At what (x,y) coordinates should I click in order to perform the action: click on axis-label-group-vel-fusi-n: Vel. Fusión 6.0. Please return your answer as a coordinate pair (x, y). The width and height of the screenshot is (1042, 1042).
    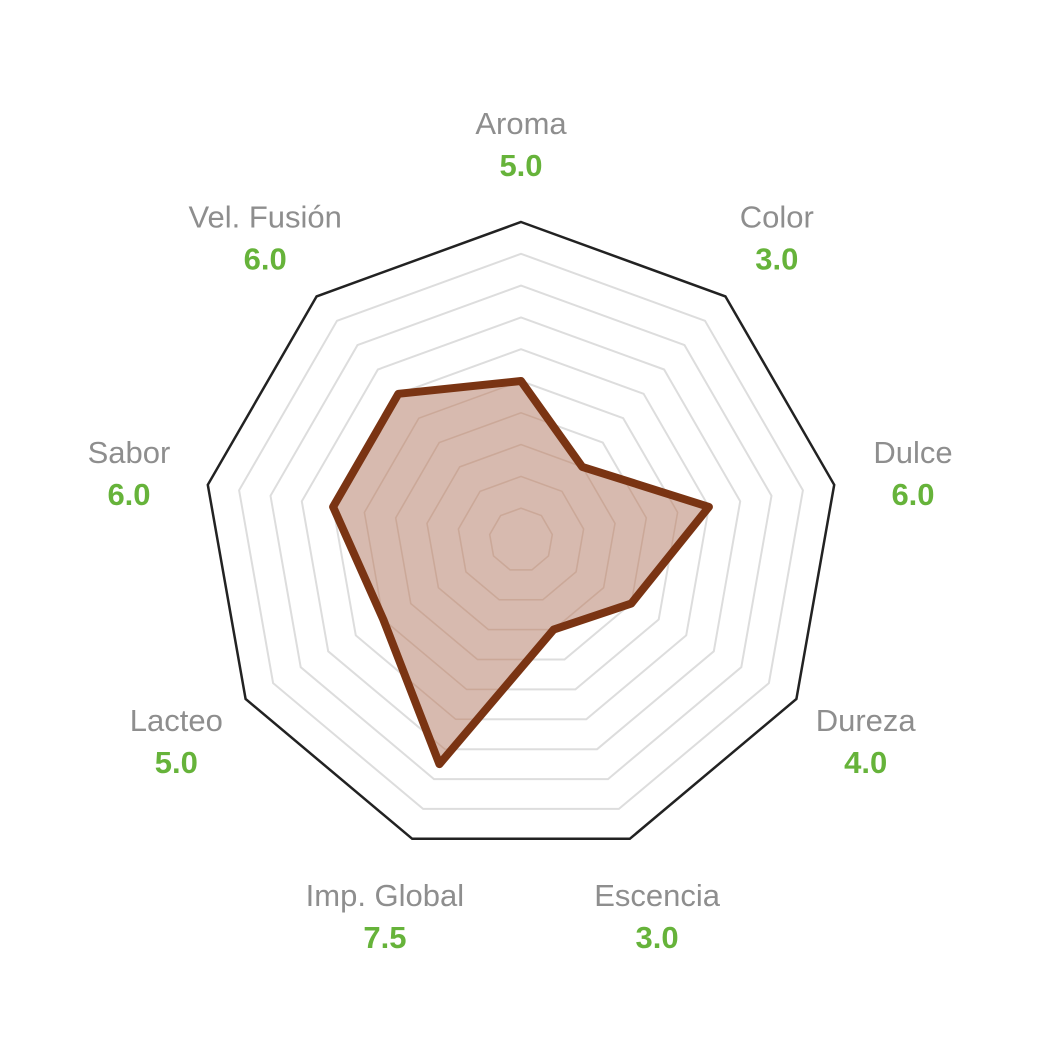
    Looking at the image, I should click on (265, 237).